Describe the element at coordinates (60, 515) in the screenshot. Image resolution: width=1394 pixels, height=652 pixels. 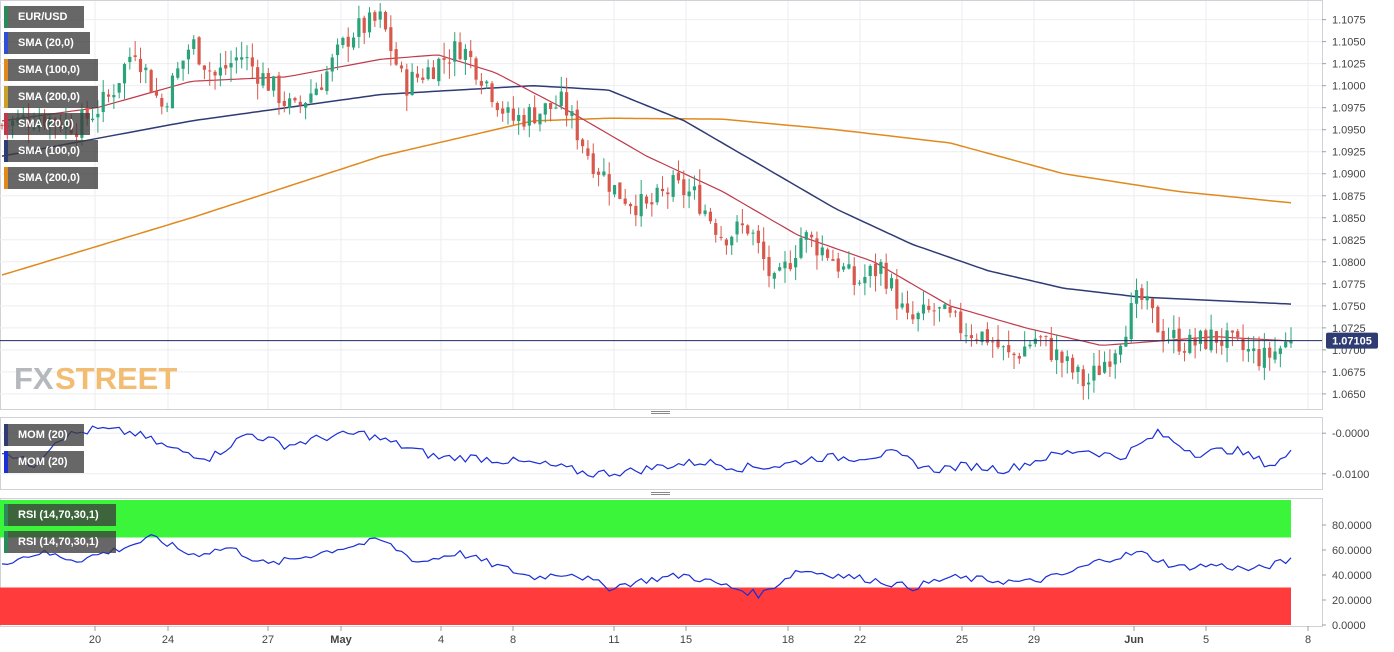
I see `legend-rsi-1: RSI (14,70,30,1)` at that location.